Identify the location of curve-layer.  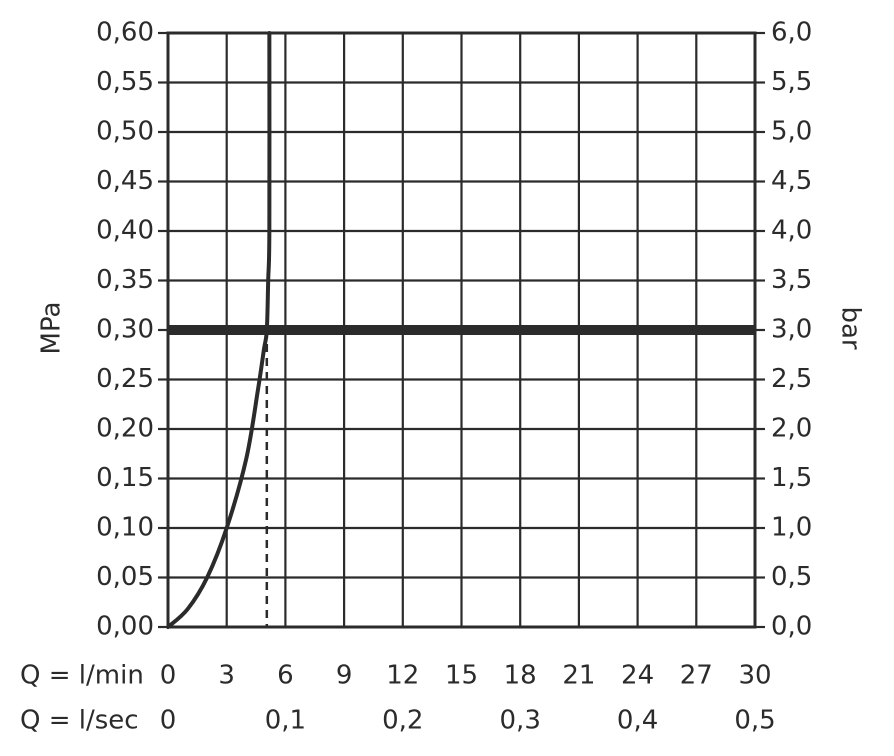
(219, 330).